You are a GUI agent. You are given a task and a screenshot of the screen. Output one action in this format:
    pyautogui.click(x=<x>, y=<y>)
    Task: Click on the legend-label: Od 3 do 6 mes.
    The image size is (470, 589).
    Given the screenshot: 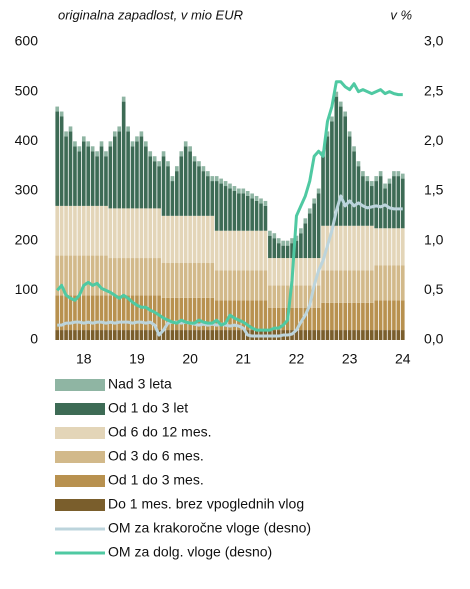 What is the action you would take?
    pyautogui.click(x=156, y=456)
    